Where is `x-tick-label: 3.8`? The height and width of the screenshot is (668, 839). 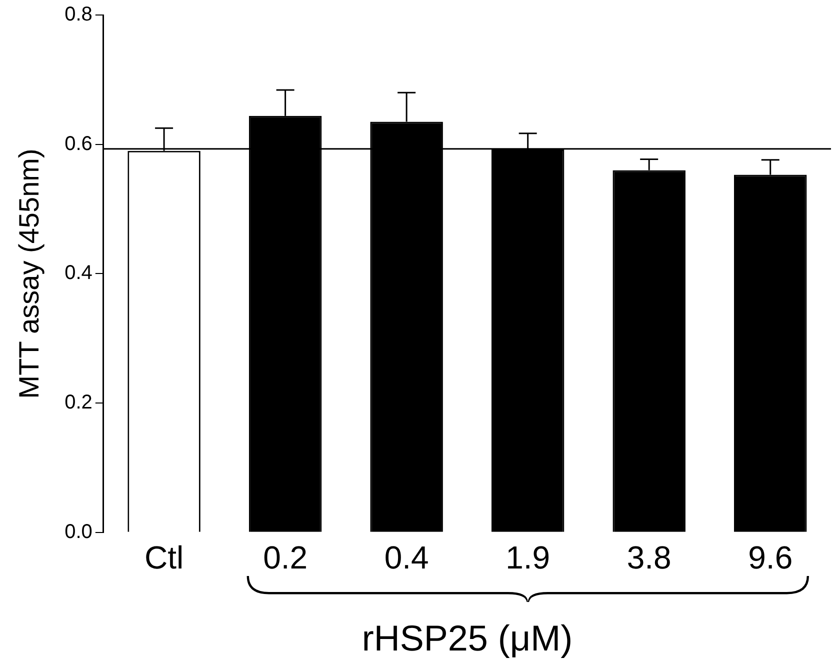 x-tick-label: 3.8 is located at coordinates (649, 557).